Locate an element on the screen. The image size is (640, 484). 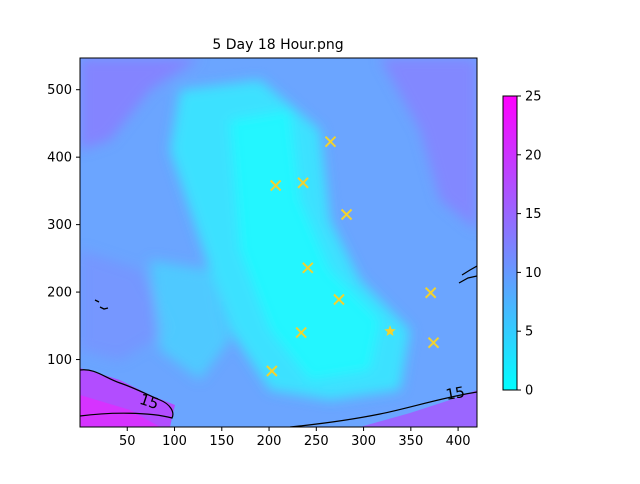
colorbar-tick-label: 25 is located at coordinates (533, 97).